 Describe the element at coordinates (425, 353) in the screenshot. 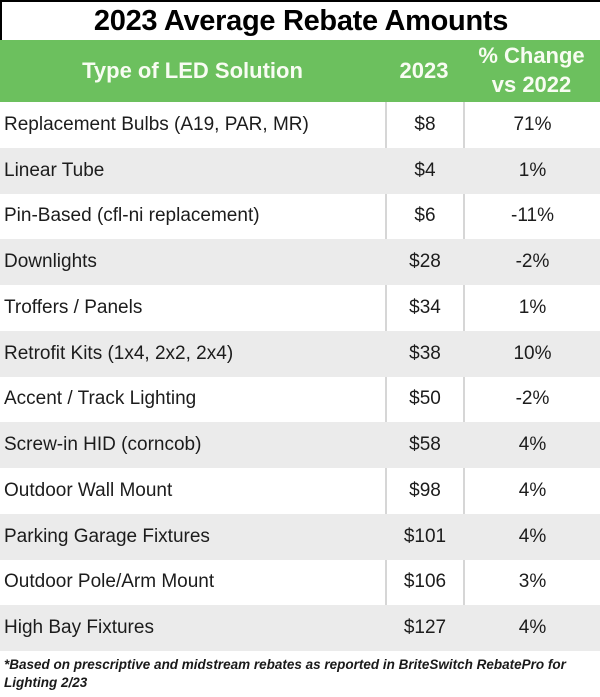

I see `cell-2023-amount: $38` at that location.